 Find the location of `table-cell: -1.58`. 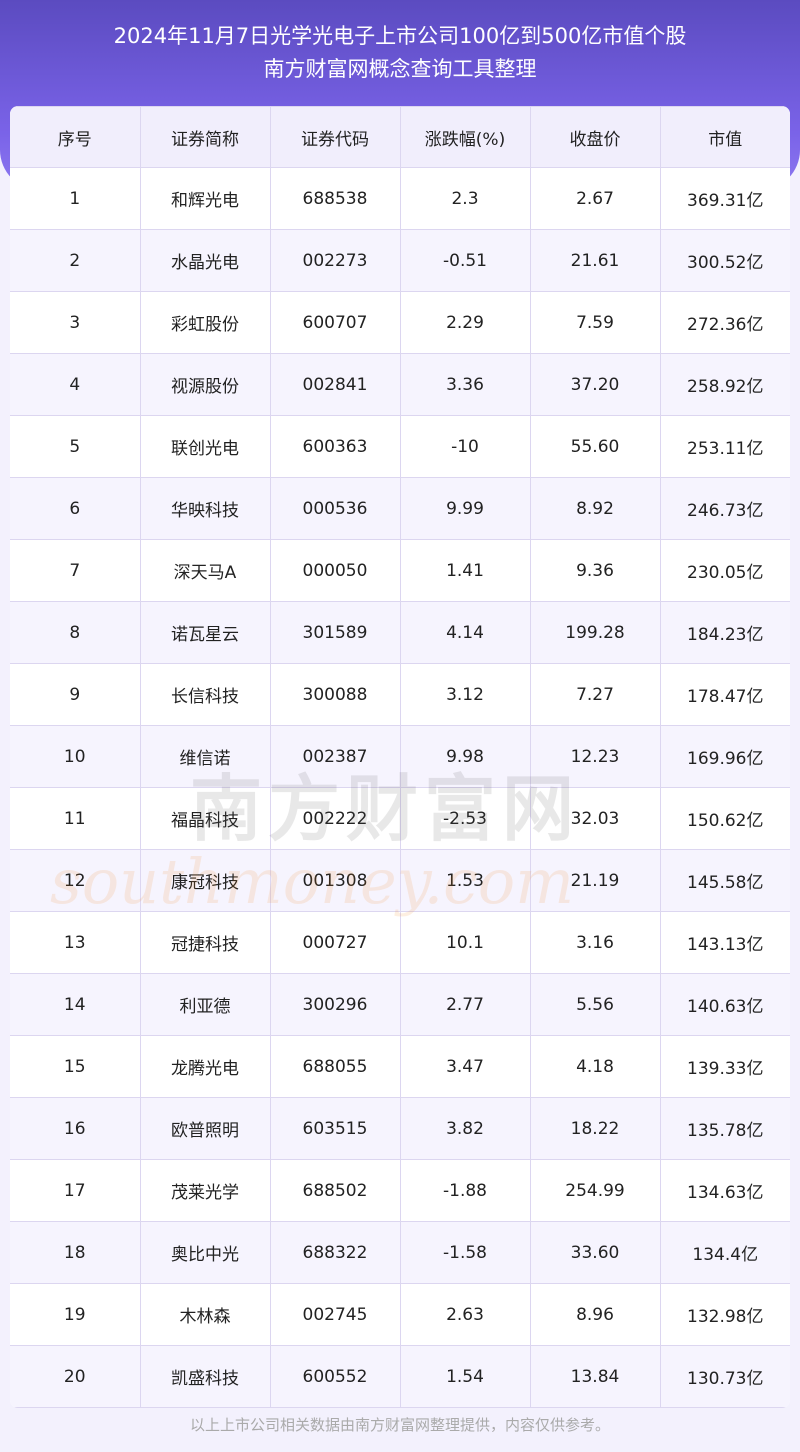

table-cell: -1.58 is located at coordinates (465, 1252).